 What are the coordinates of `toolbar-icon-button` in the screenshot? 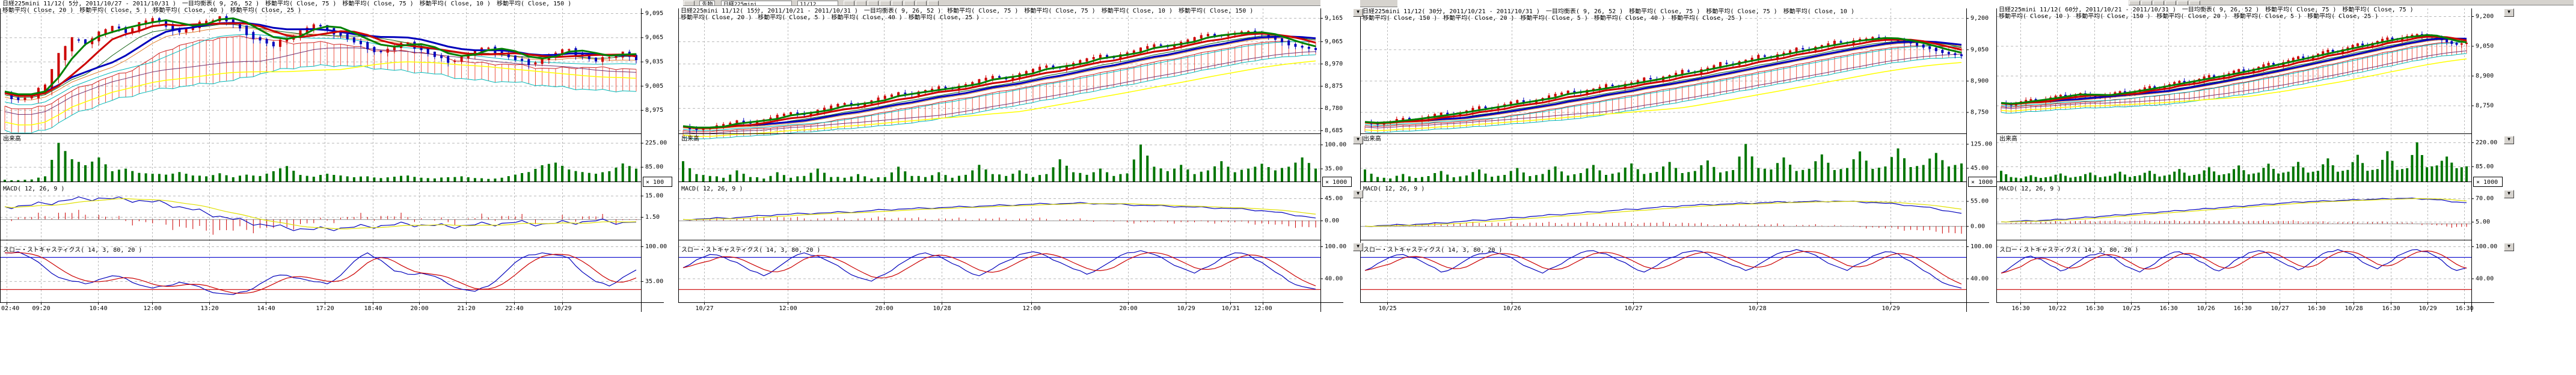 It's located at (689, 3).